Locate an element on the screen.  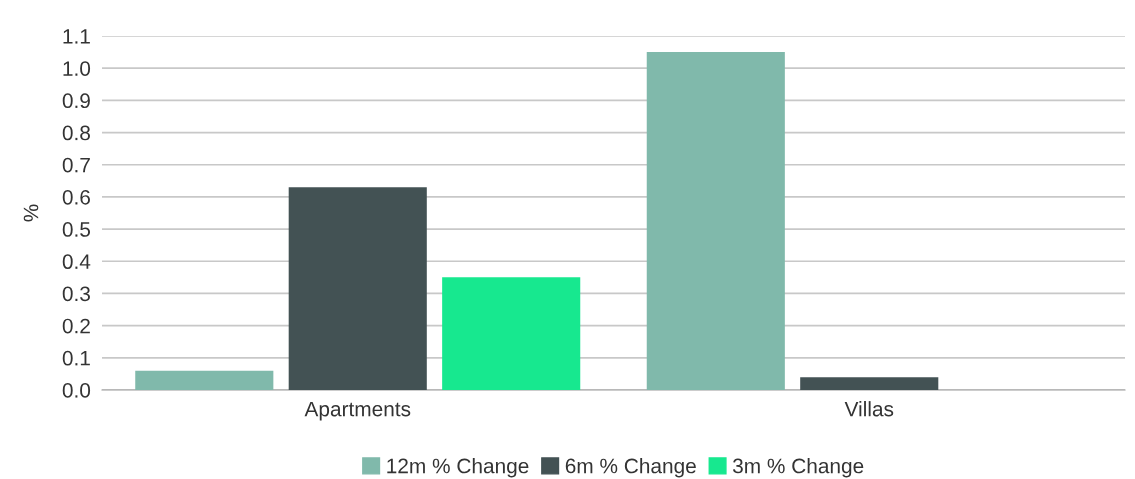
x-tick-label: Villas is located at coordinates (869, 409).